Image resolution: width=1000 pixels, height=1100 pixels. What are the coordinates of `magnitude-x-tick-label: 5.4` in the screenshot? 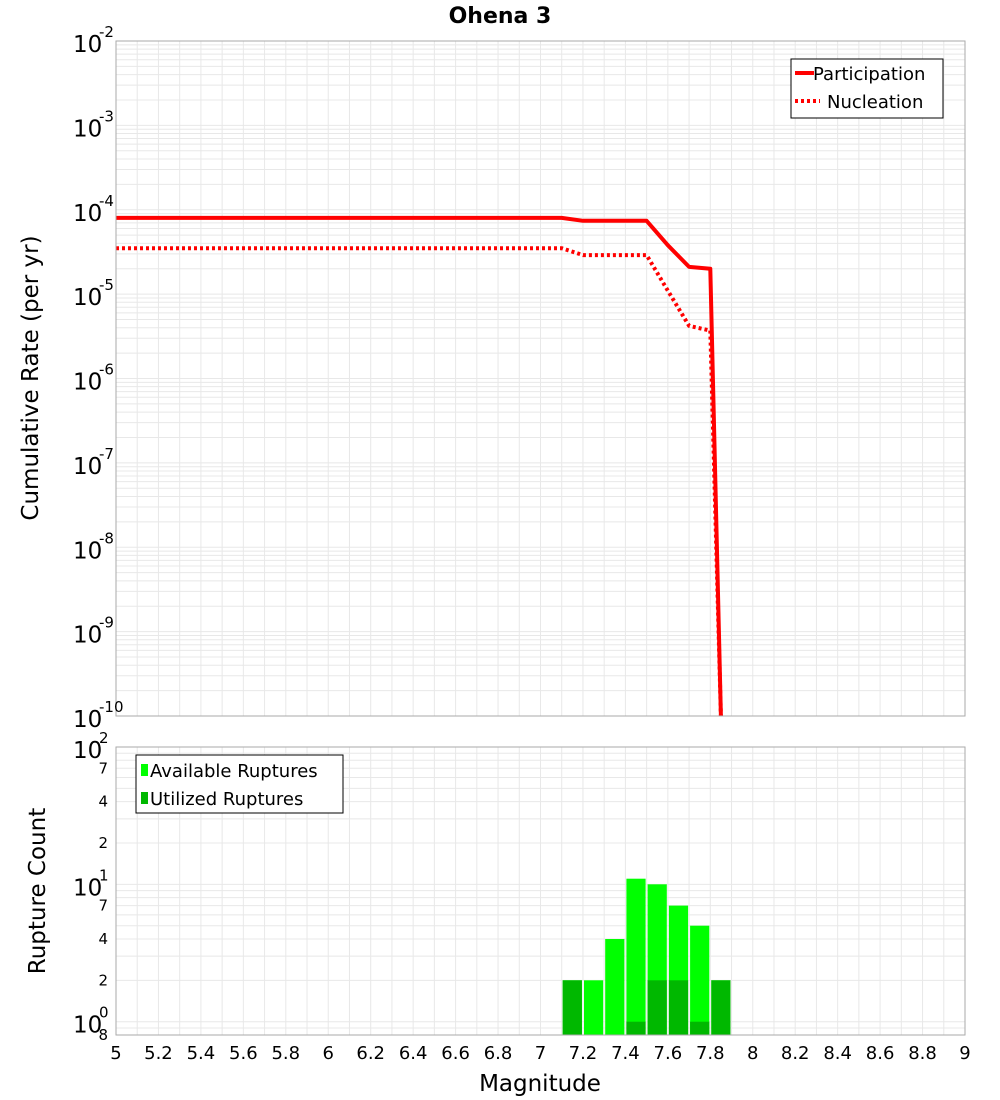 It's located at (201, 1053).